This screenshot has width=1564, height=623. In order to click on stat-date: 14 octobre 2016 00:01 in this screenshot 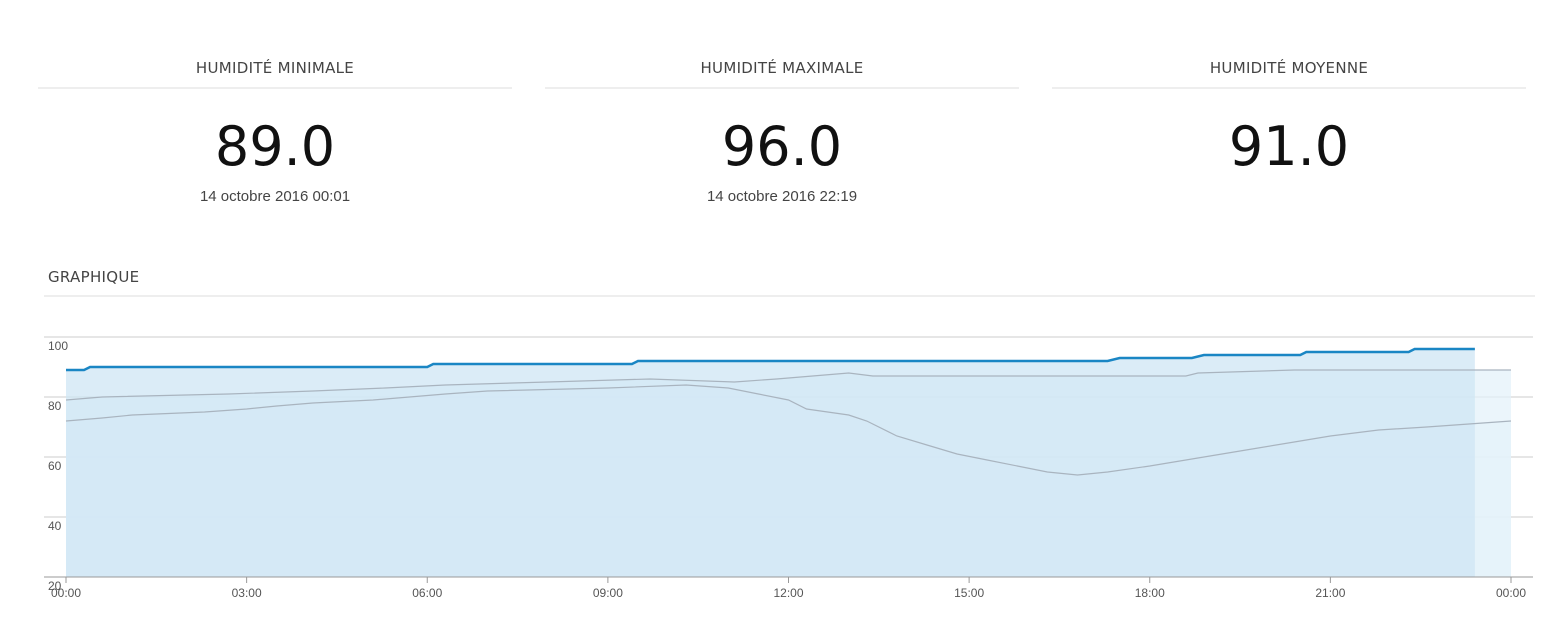, I will do `click(275, 196)`.